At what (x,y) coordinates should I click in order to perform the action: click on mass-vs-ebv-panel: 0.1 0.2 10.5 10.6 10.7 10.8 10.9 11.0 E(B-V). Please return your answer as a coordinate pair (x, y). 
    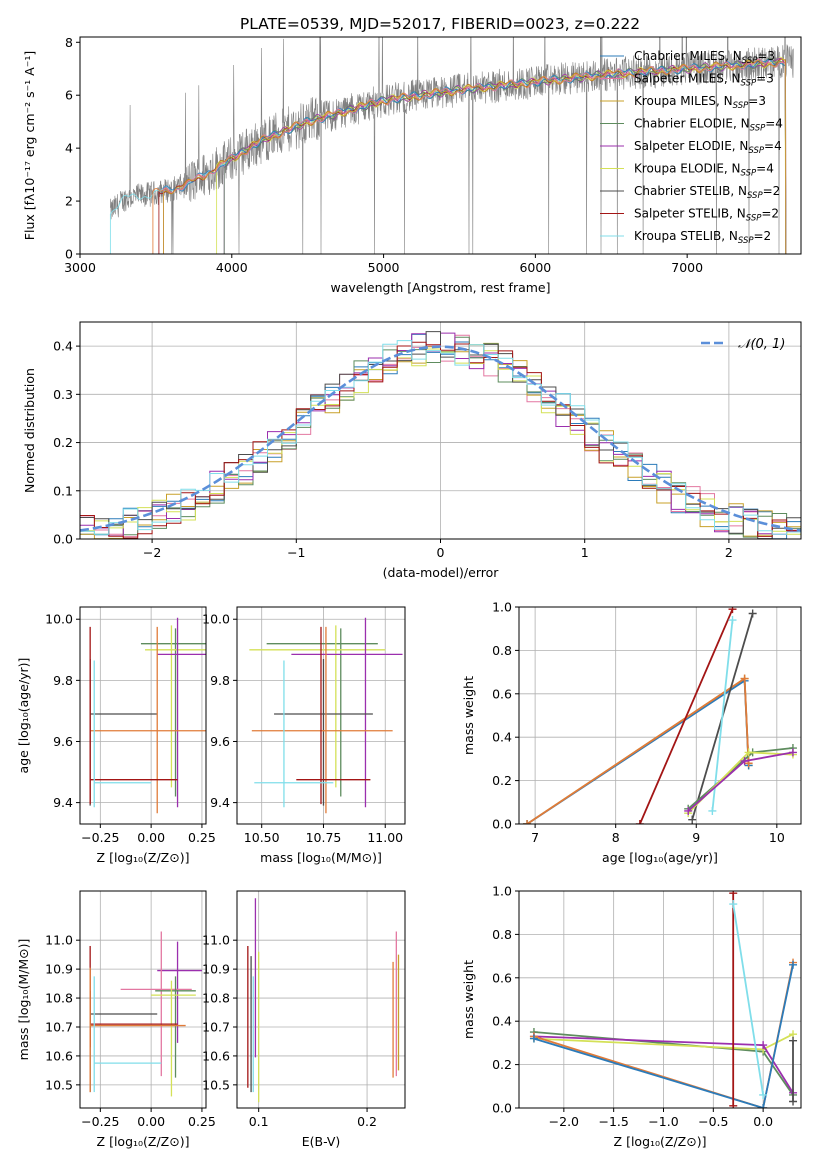
    Looking at the image, I should click on (304, 1019).